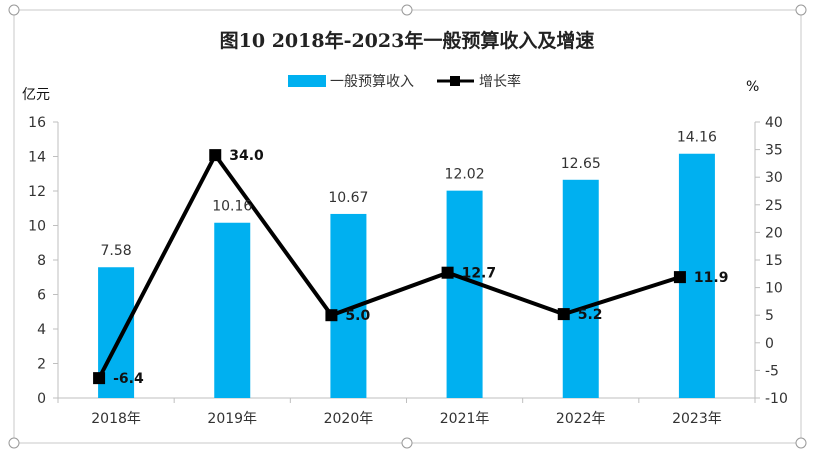  I want to click on right-tick-label: 35, so click(774, 151).